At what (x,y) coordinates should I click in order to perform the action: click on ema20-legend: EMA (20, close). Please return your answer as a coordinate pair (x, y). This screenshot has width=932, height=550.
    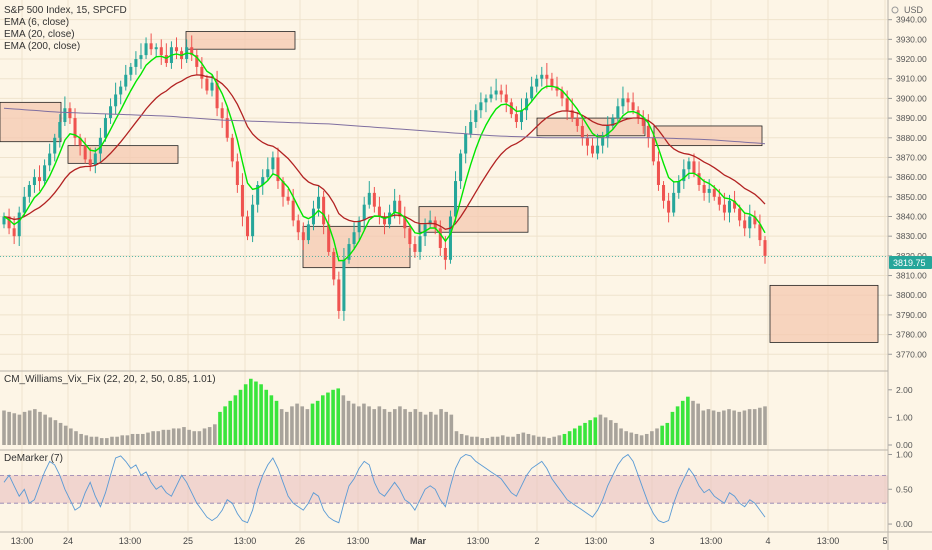
    Looking at the image, I should click on (39, 34).